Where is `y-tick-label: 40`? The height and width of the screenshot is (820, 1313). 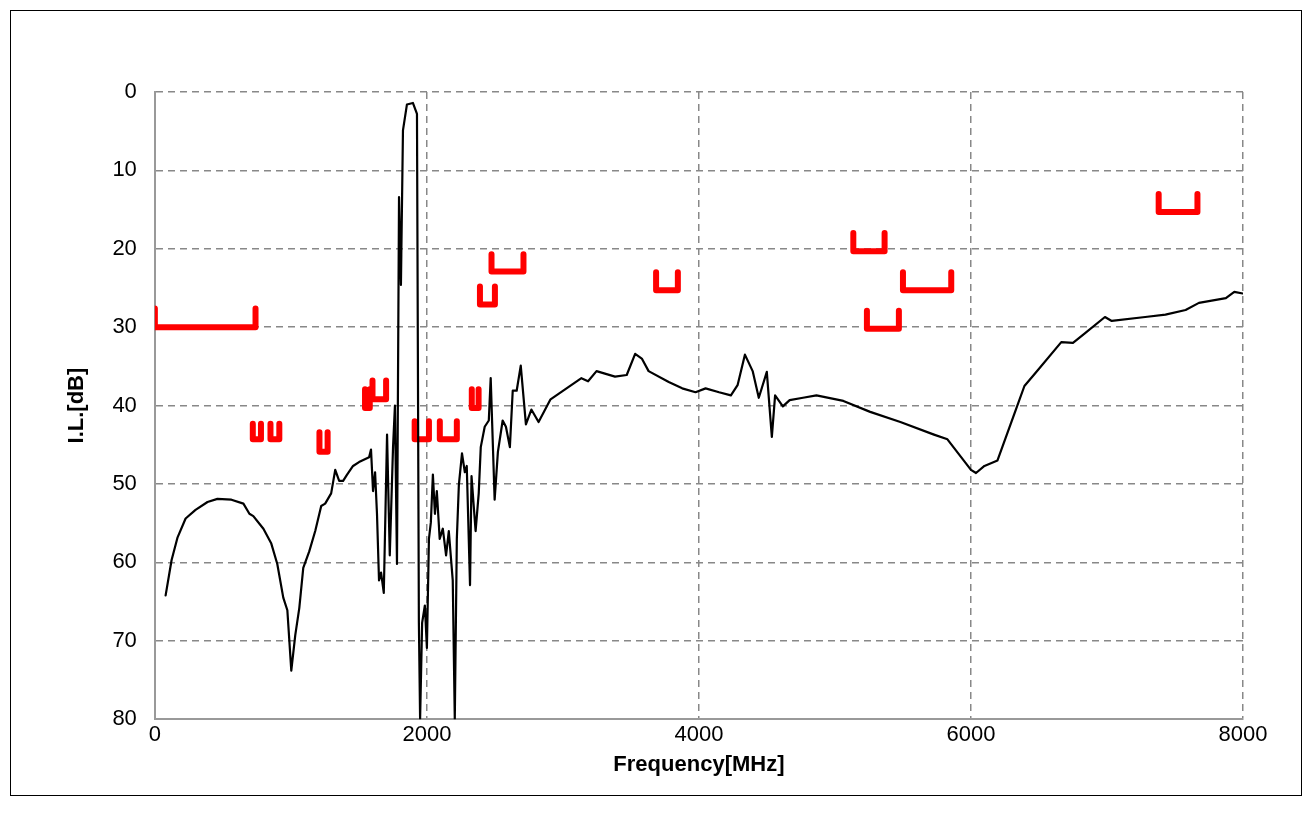 y-tick-label: 40 is located at coordinates (124, 404).